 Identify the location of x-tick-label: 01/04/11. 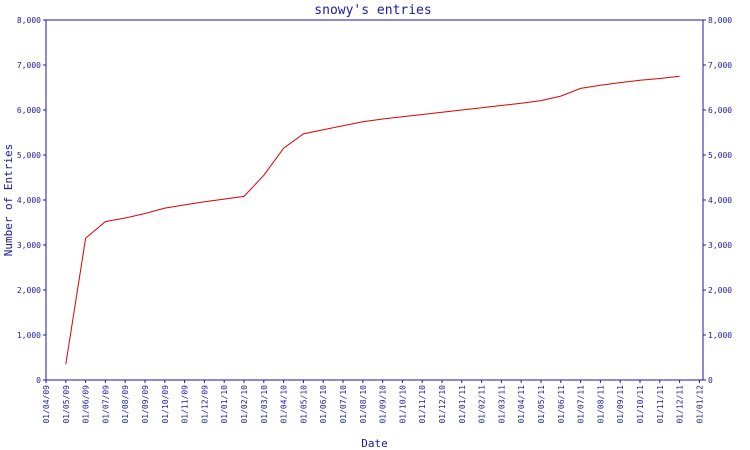
(521, 404).